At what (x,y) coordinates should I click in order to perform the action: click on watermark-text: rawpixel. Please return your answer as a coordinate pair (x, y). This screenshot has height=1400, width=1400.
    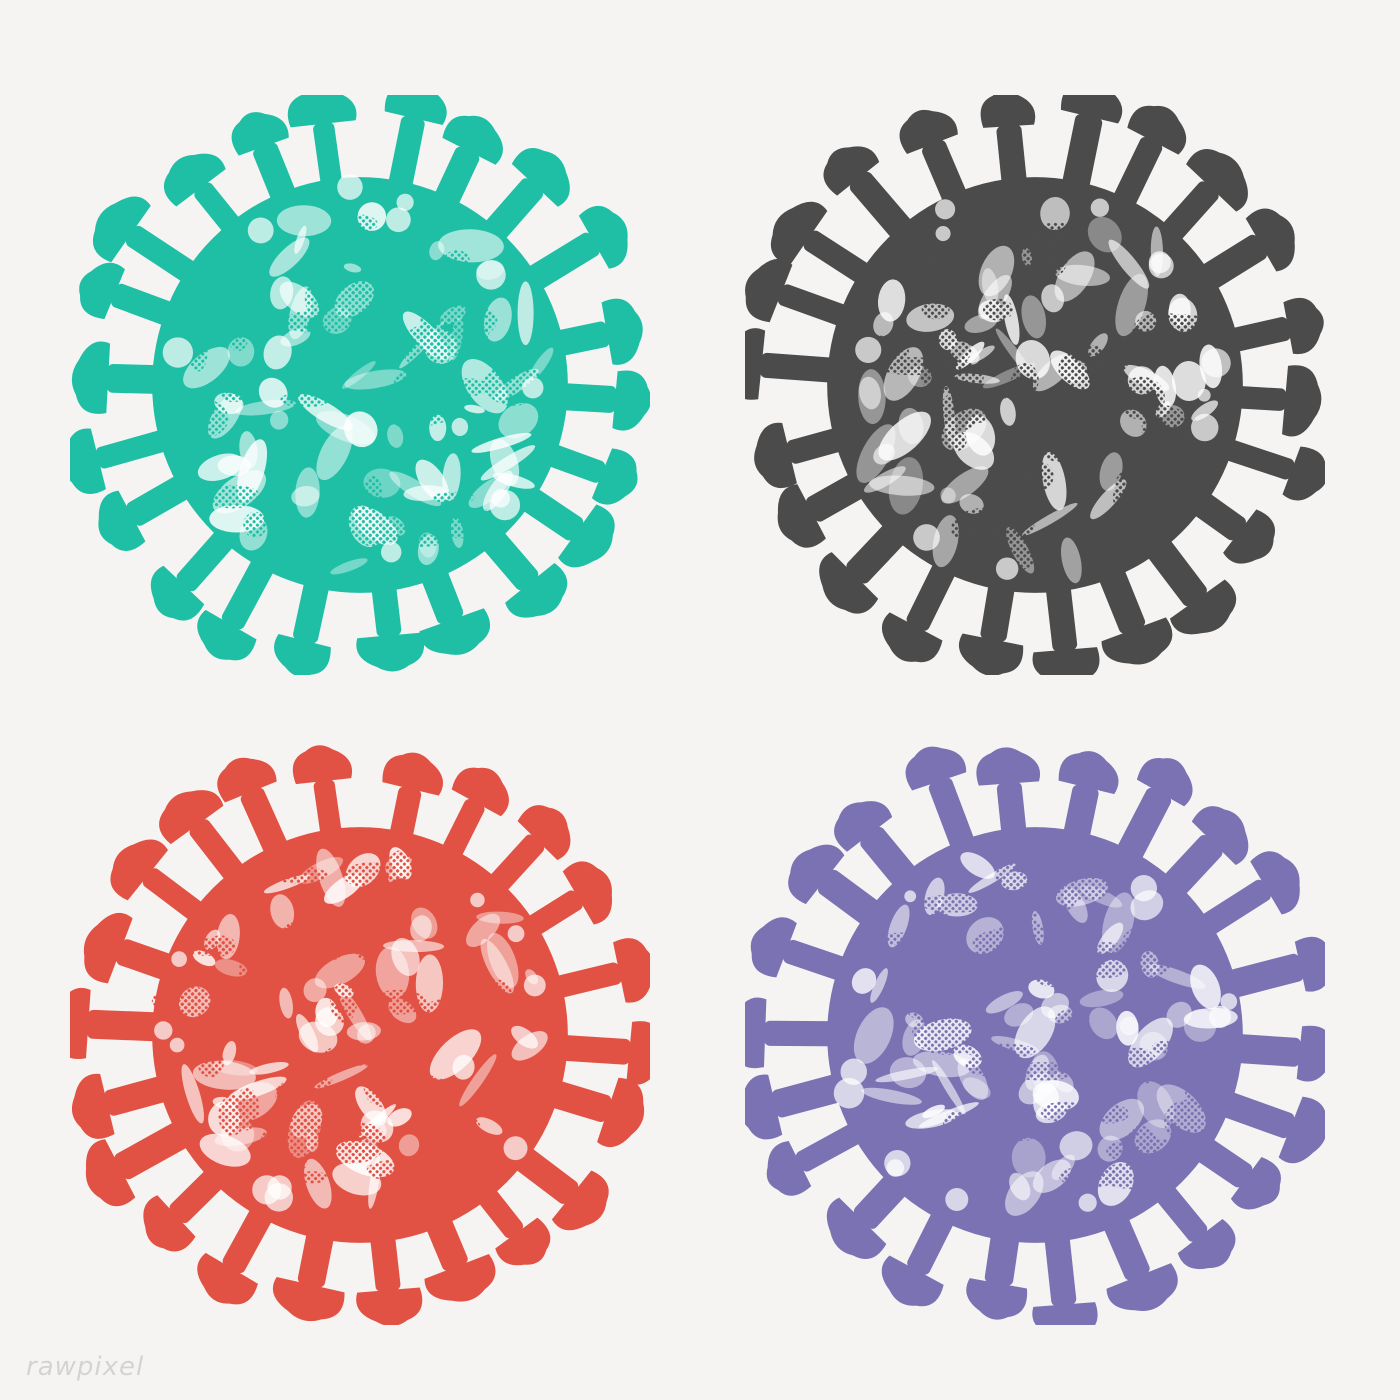
    Looking at the image, I should click on (85, 1367).